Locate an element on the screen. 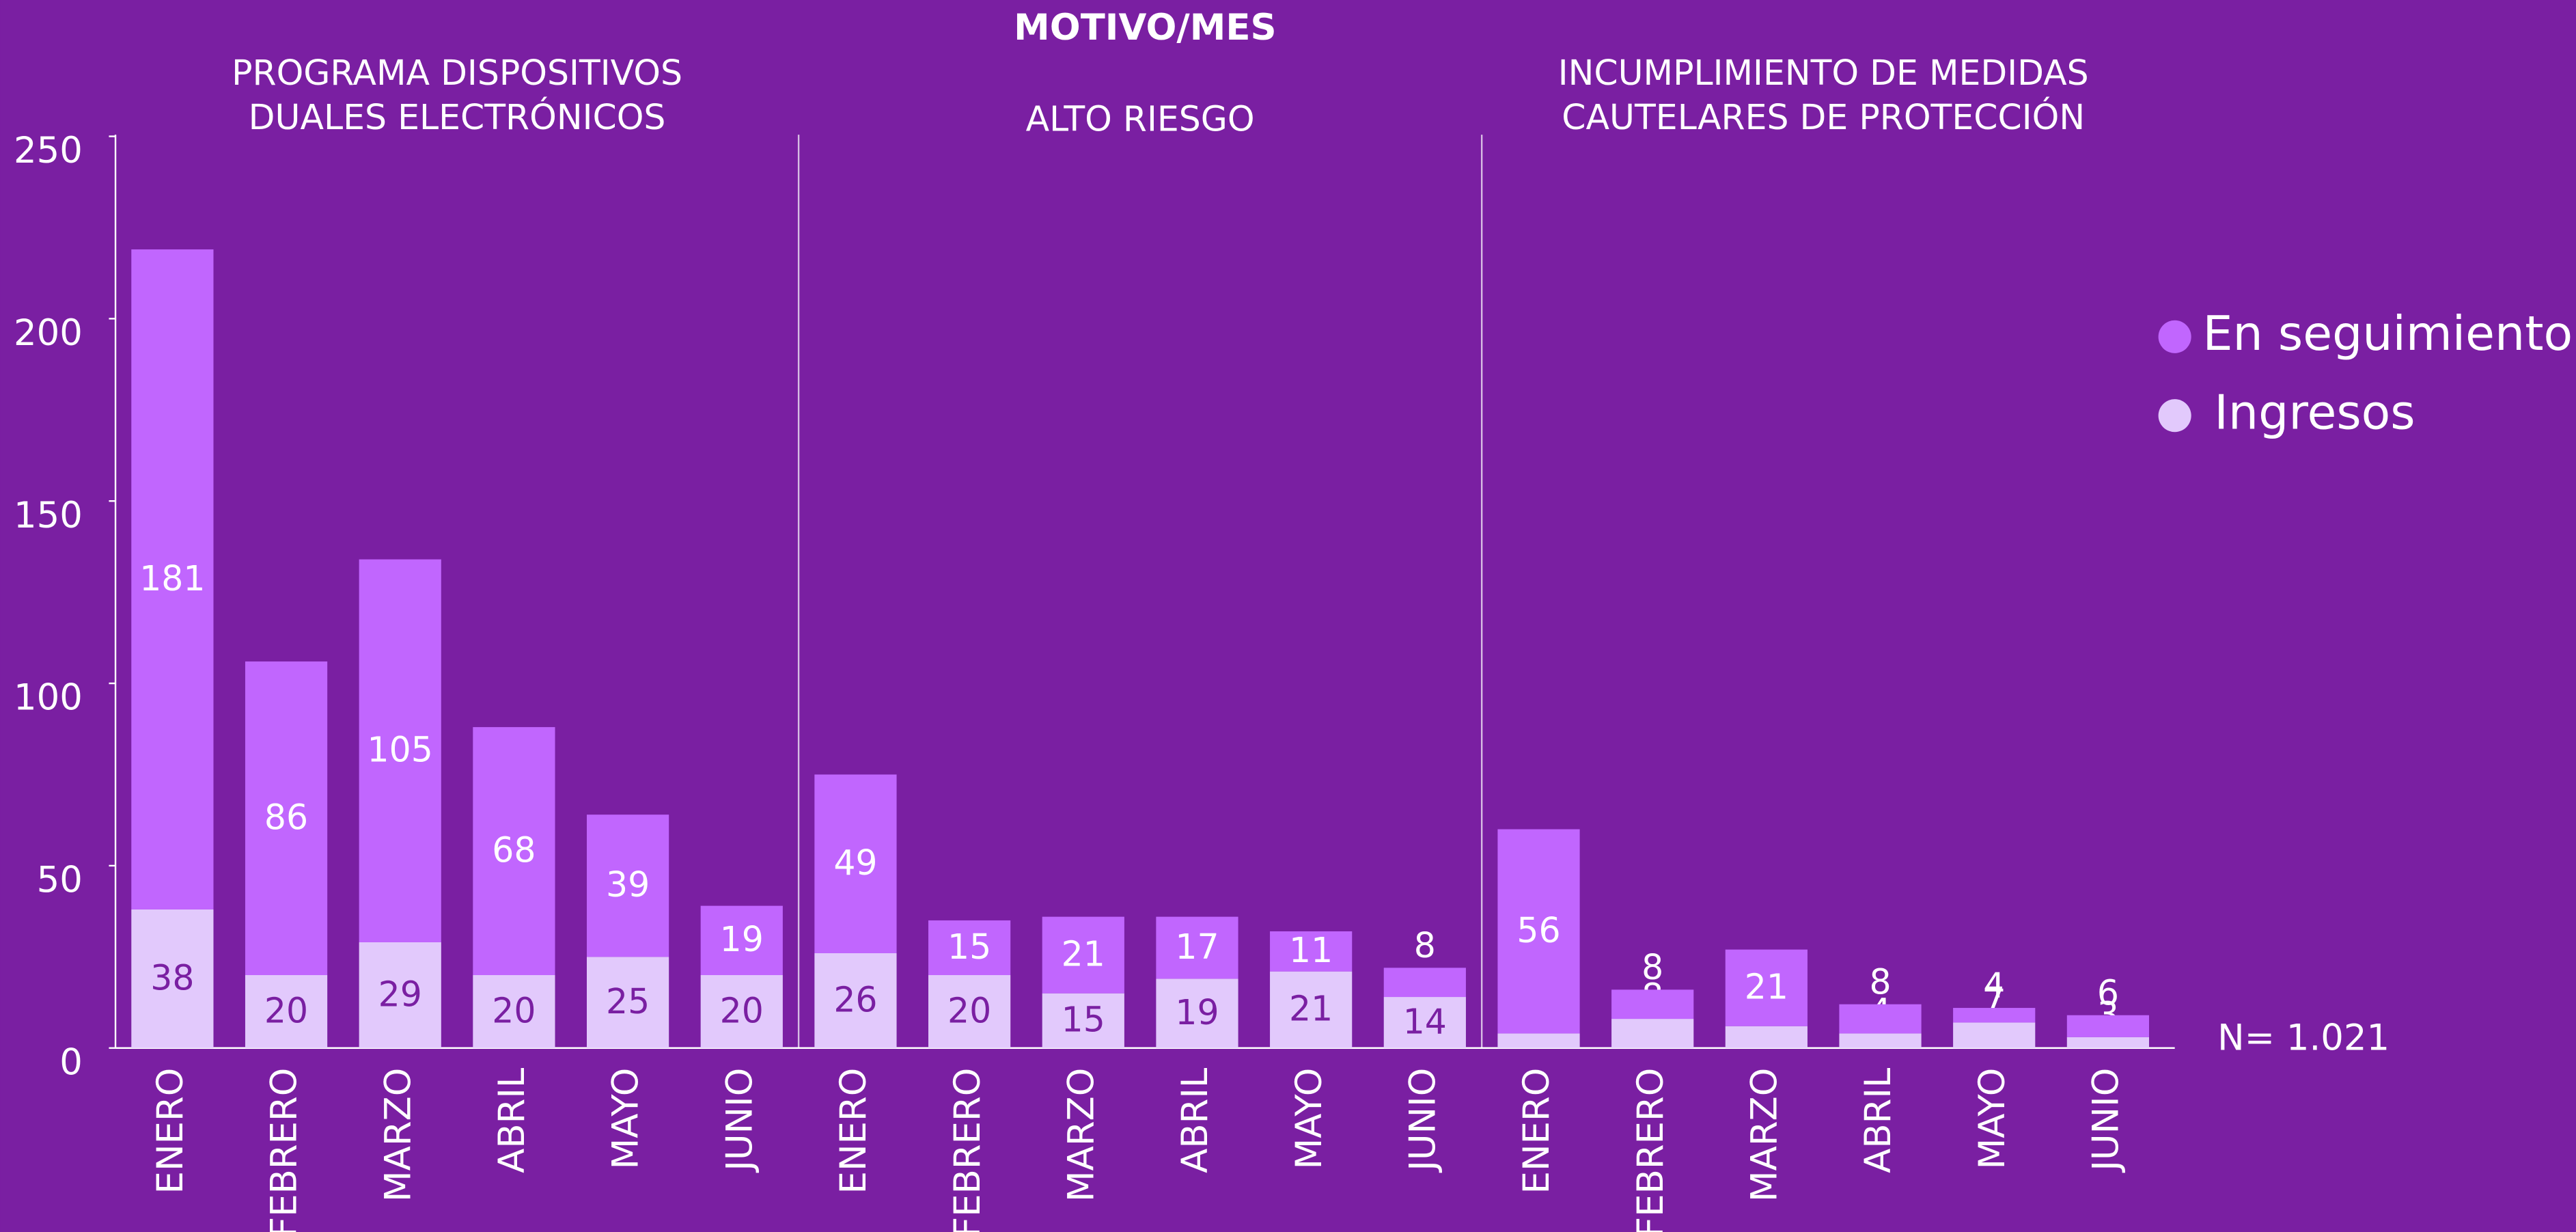  value-label: 49 is located at coordinates (855, 863).